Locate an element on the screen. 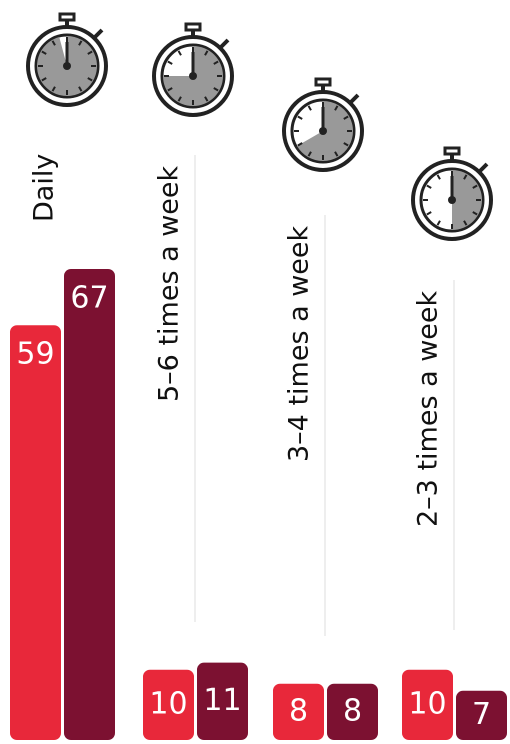 This screenshot has width=510, height=744. value-label: 11 is located at coordinates (222, 700).